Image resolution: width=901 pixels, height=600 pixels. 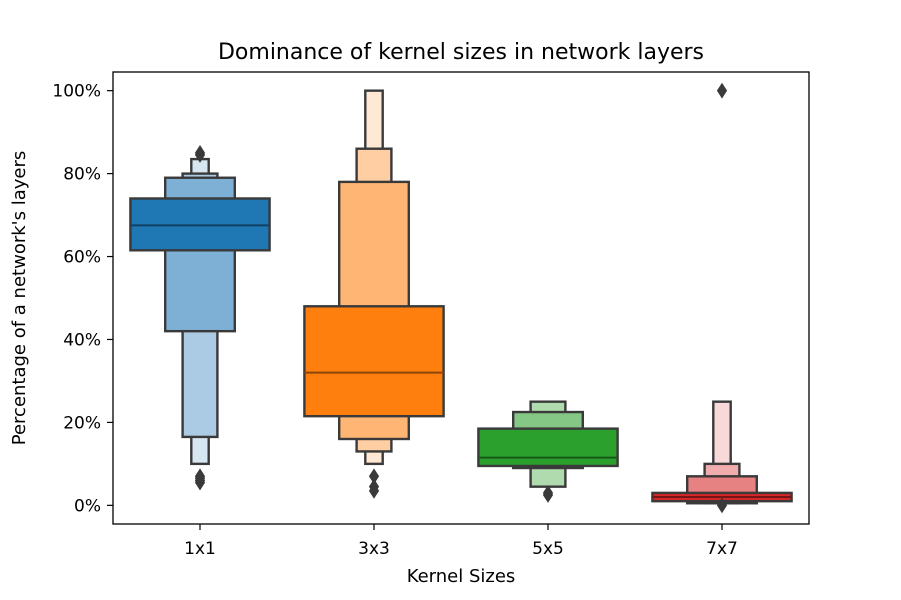 What do you see at coordinates (82, 340) in the screenshot?
I see `y-tick-label: 40%` at bounding box center [82, 340].